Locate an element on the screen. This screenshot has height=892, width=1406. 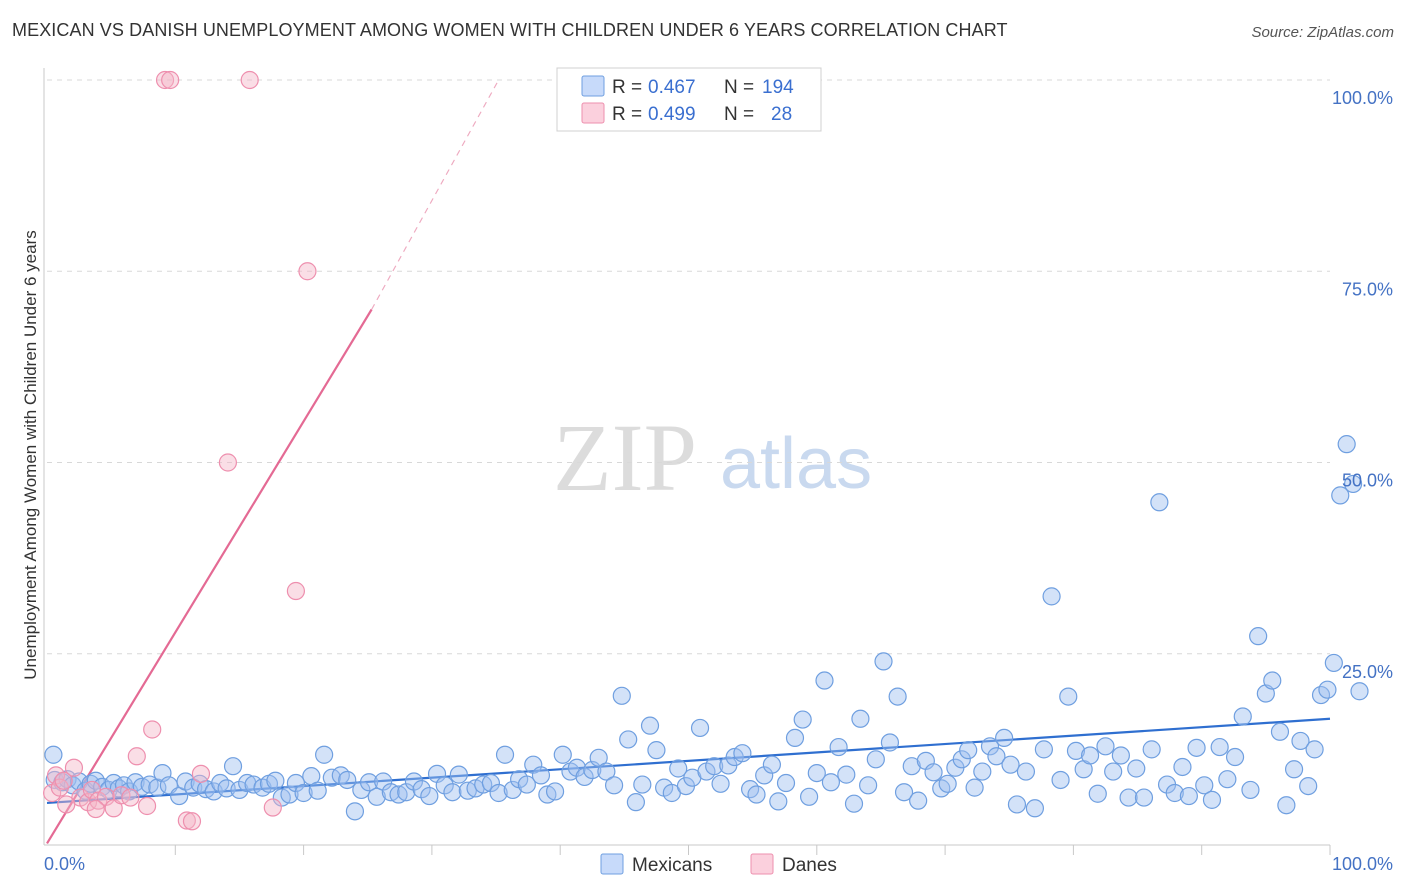
legend-swatch-mexicans is located at coordinates (593, 86).